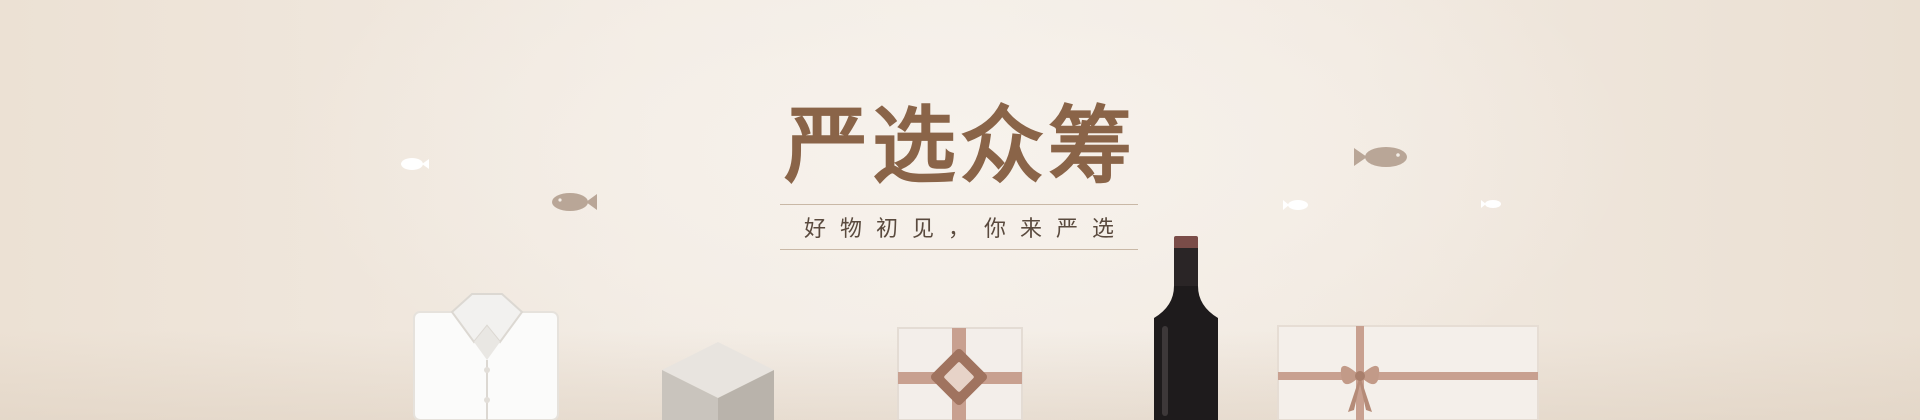 The width and height of the screenshot is (1920, 420). I want to click on box-icon, so click(718, 381).